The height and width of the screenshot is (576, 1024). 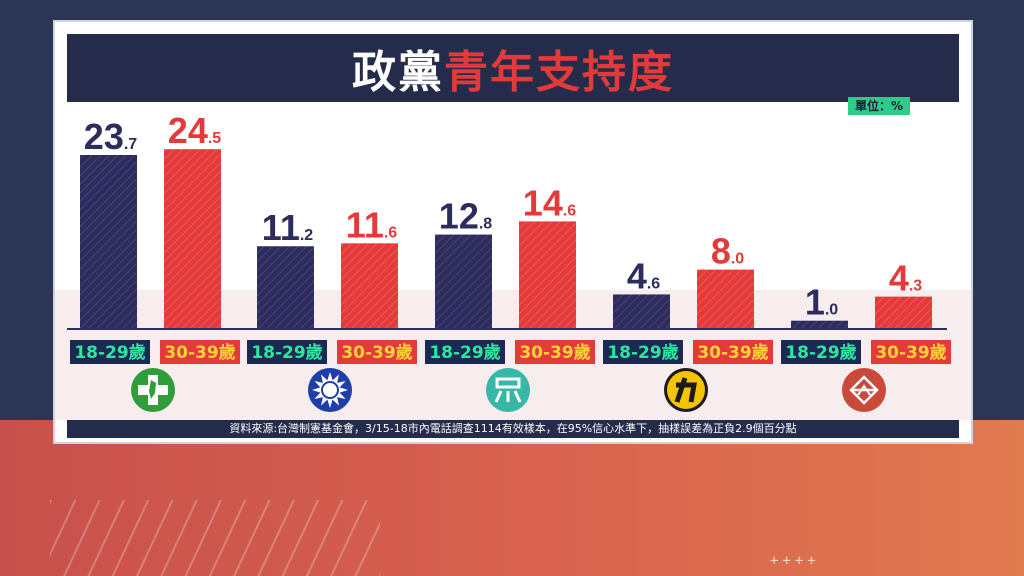 I want to click on value-label-dpp-18-29: 23.7, so click(x=110, y=136).